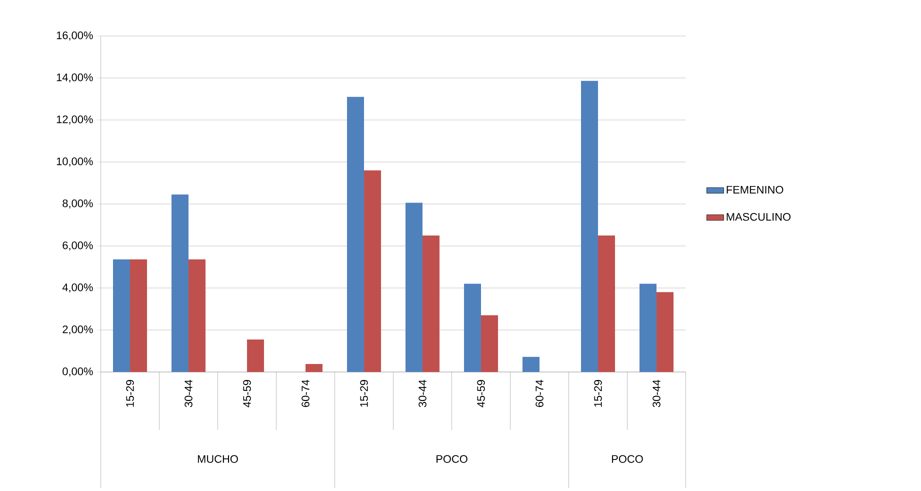  What do you see at coordinates (74, 36) in the screenshot?
I see `y-tick-label: 16,00%` at bounding box center [74, 36].